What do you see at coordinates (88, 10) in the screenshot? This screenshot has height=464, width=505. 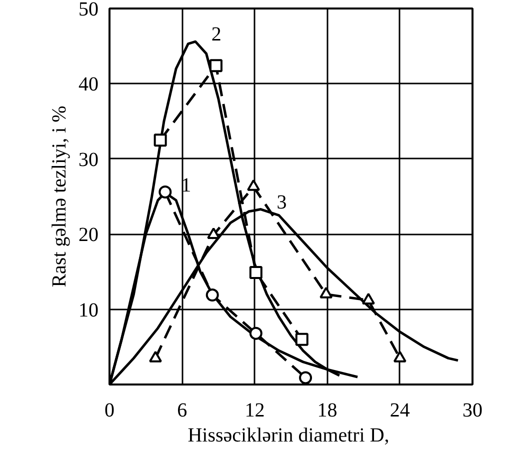 I see `y-tick-label: 50` at bounding box center [88, 10].